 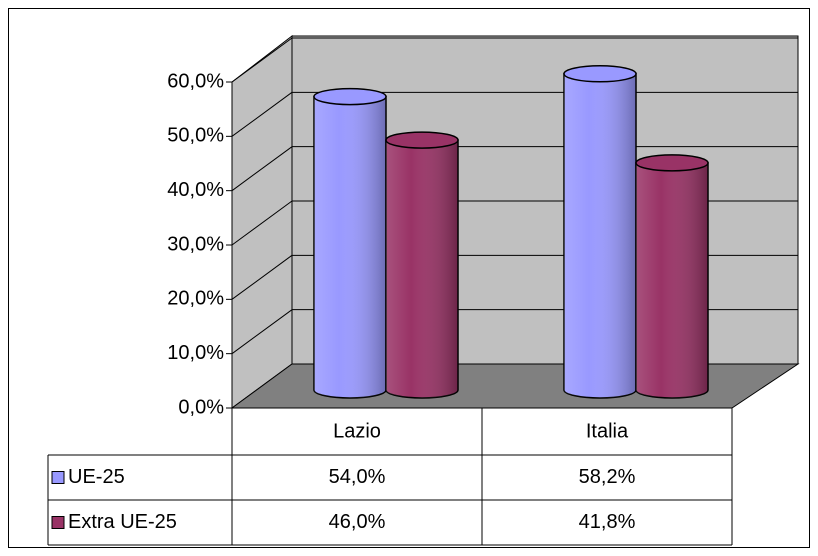 What do you see at coordinates (195, 136) in the screenshot?
I see `y-tick-label: 50,0%` at bounding box center [195, 136].